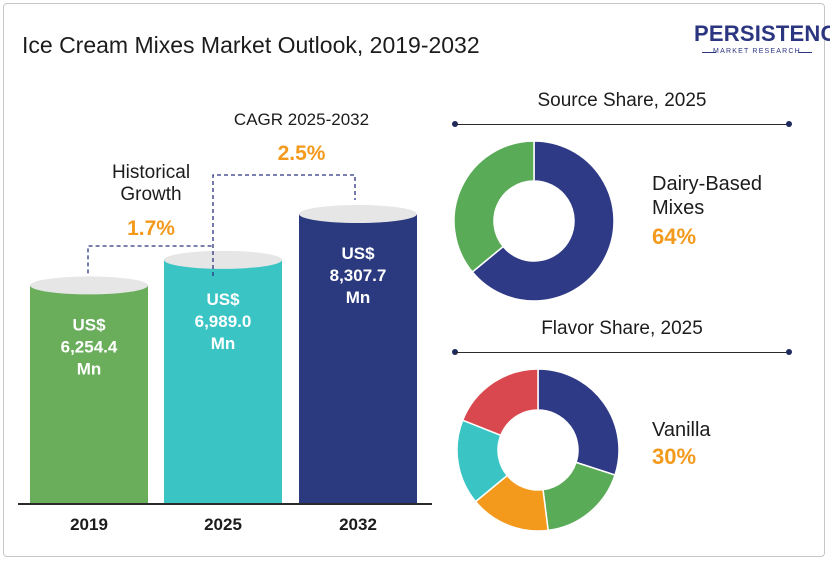 This screenshot has width=830, height=562. Describe the element at coordinates (622, 100) in the screenshot. I see `source-share-title: Source Share, 2025` at that location.